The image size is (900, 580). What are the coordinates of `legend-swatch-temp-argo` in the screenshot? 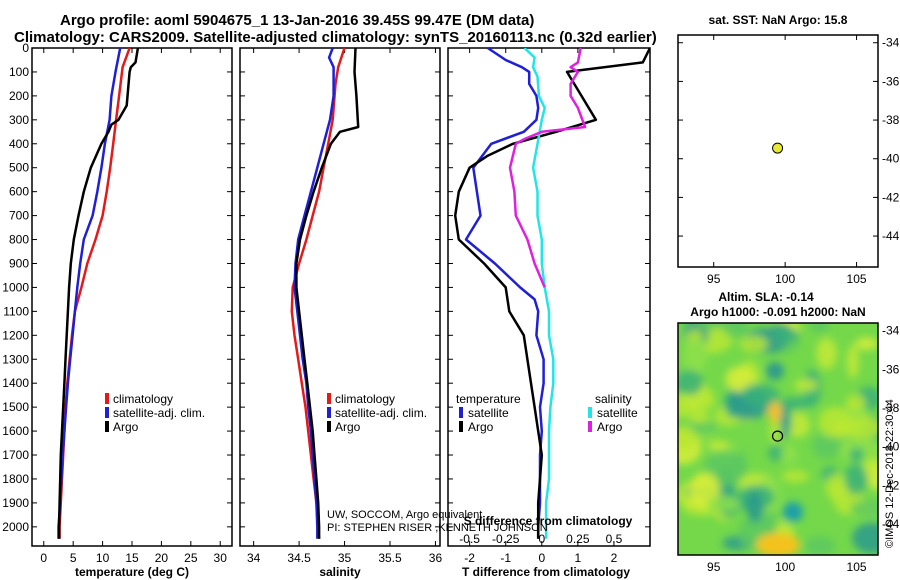 It's located at (461, 426).